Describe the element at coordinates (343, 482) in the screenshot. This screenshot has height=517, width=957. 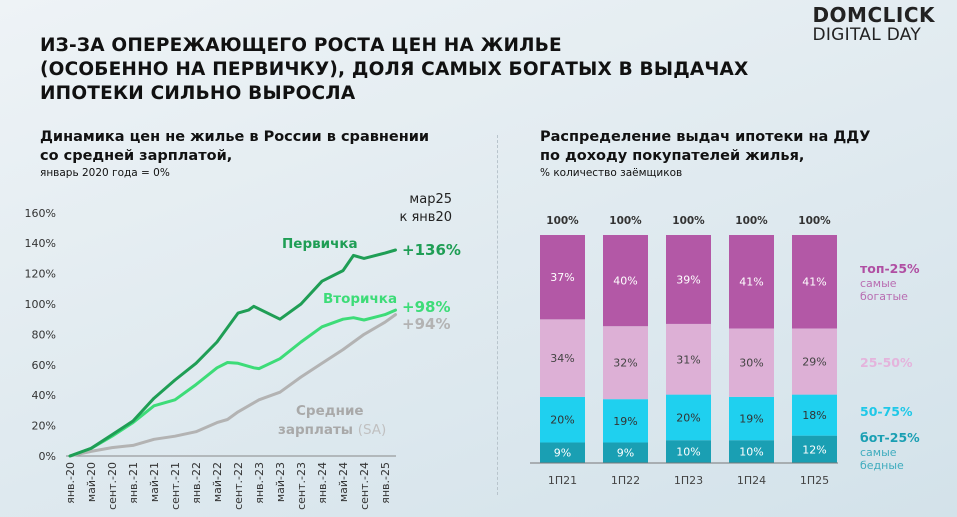
I see `x-tick-label: май-24` at that location.